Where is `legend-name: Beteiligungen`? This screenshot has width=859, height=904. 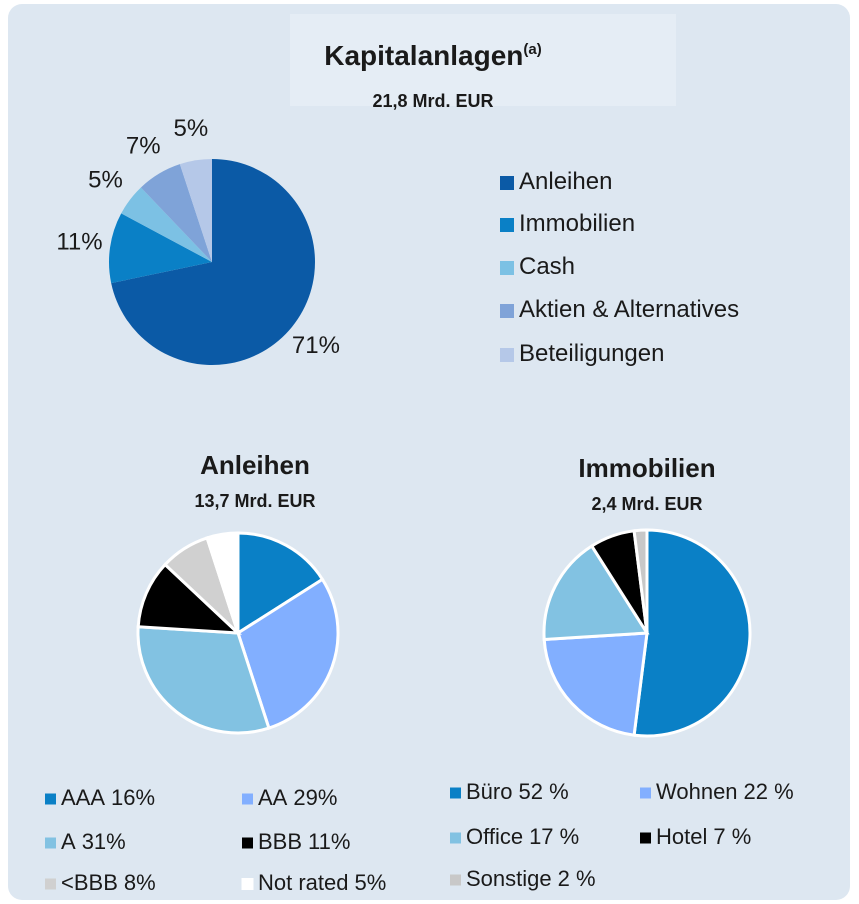
legend-name: Beteiligungen is located at coordinates (591, 353).